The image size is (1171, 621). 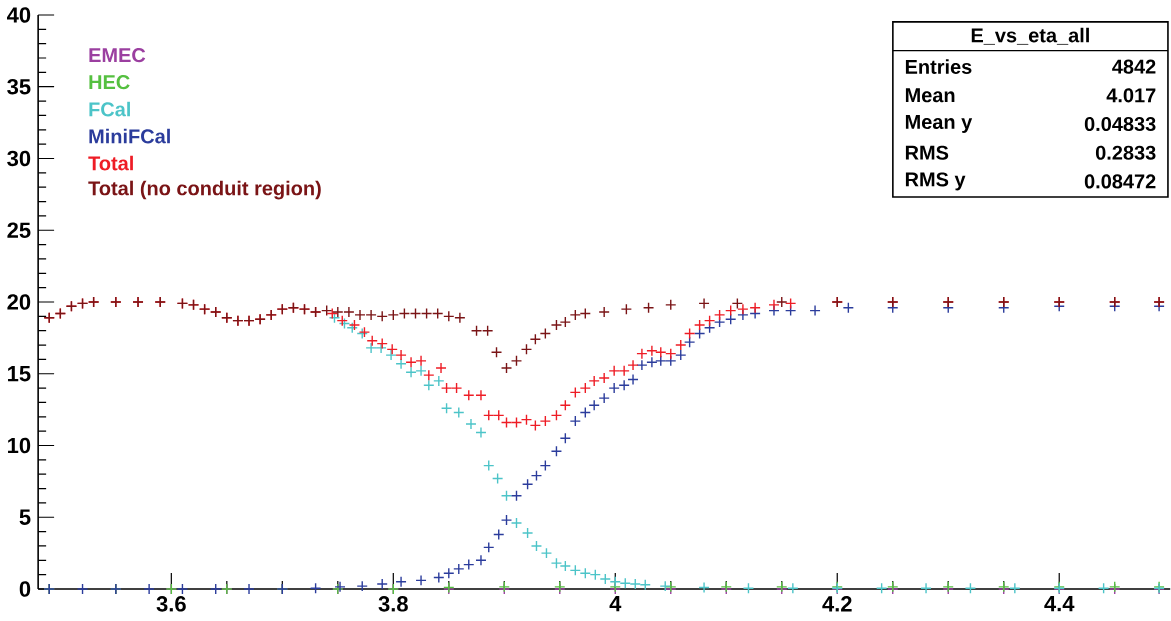 What do you see at coordinates (19, 302) in the screenshot?
I see `y-tick-label: 20` at bounding box center [19, 302].